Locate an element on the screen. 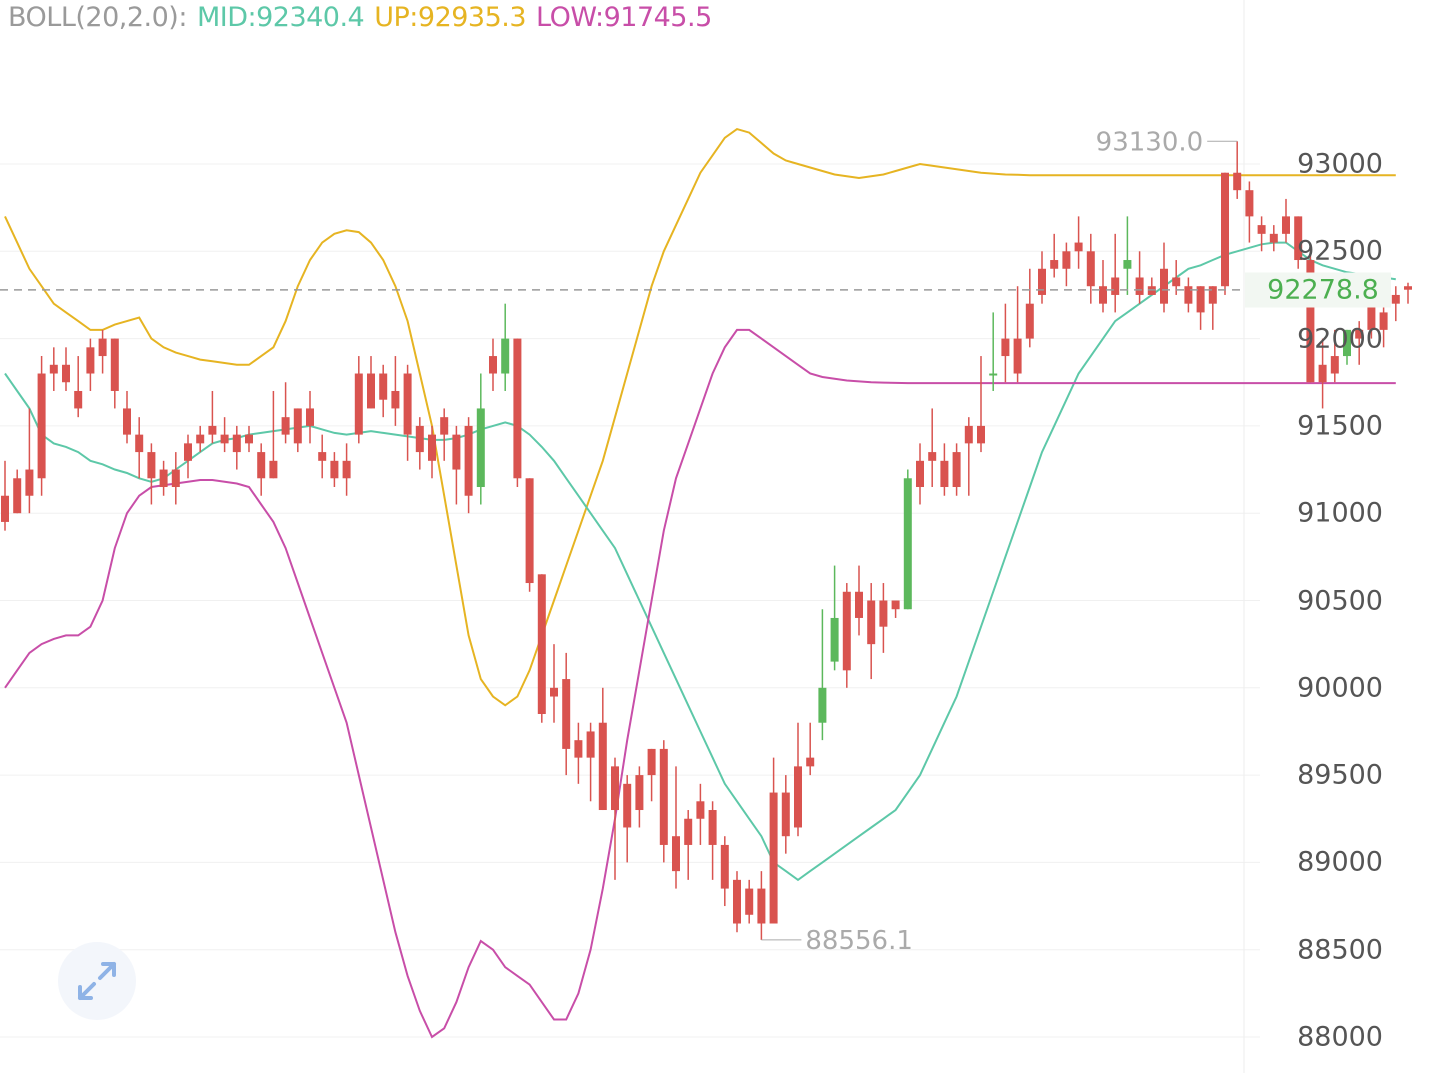 The image size is (1439, 1073). expand-button is located at coordinates (97, 981).